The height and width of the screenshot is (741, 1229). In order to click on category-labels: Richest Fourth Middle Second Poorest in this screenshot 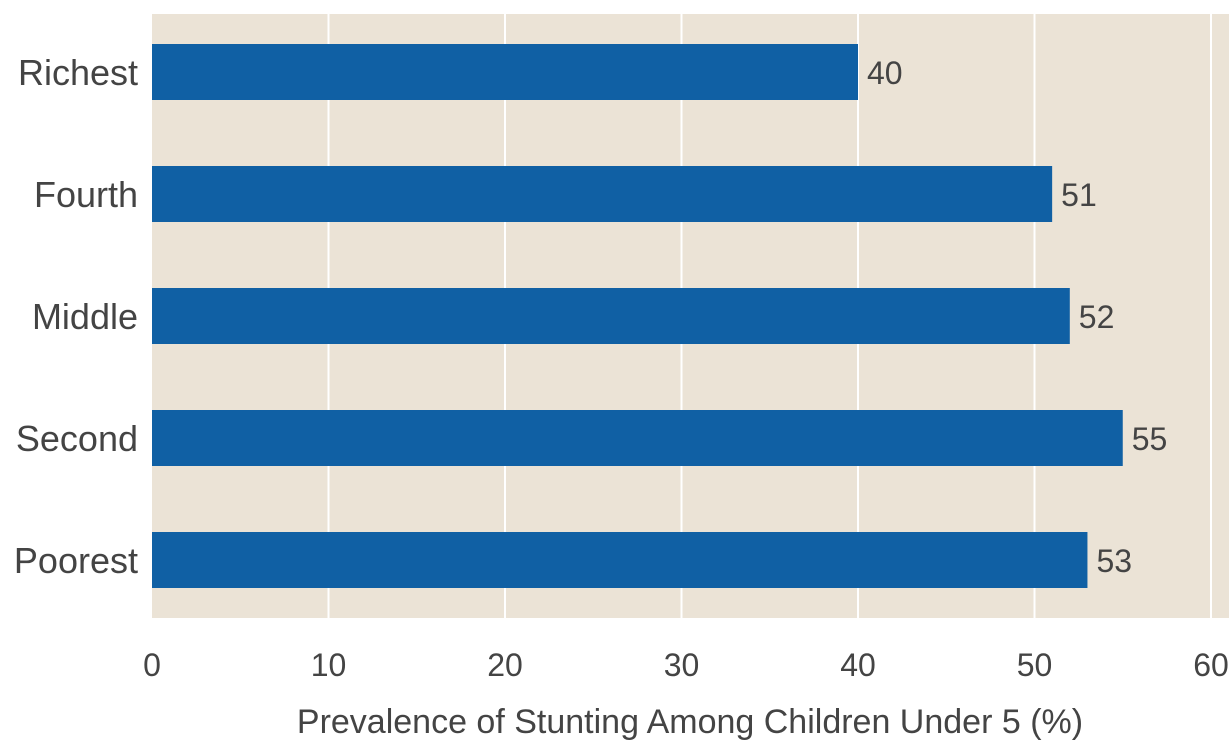, I will do `click(76, 316)`.